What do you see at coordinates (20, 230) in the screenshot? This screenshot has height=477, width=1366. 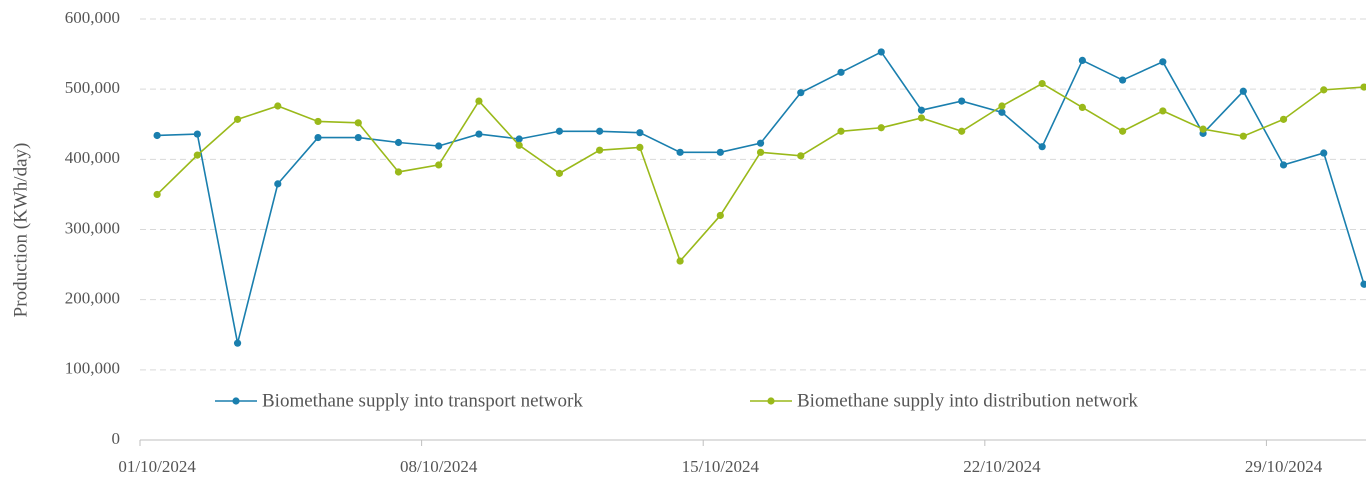 I see `y-axis-label: Production (KWh/day)` at bounding box center [20, 230].